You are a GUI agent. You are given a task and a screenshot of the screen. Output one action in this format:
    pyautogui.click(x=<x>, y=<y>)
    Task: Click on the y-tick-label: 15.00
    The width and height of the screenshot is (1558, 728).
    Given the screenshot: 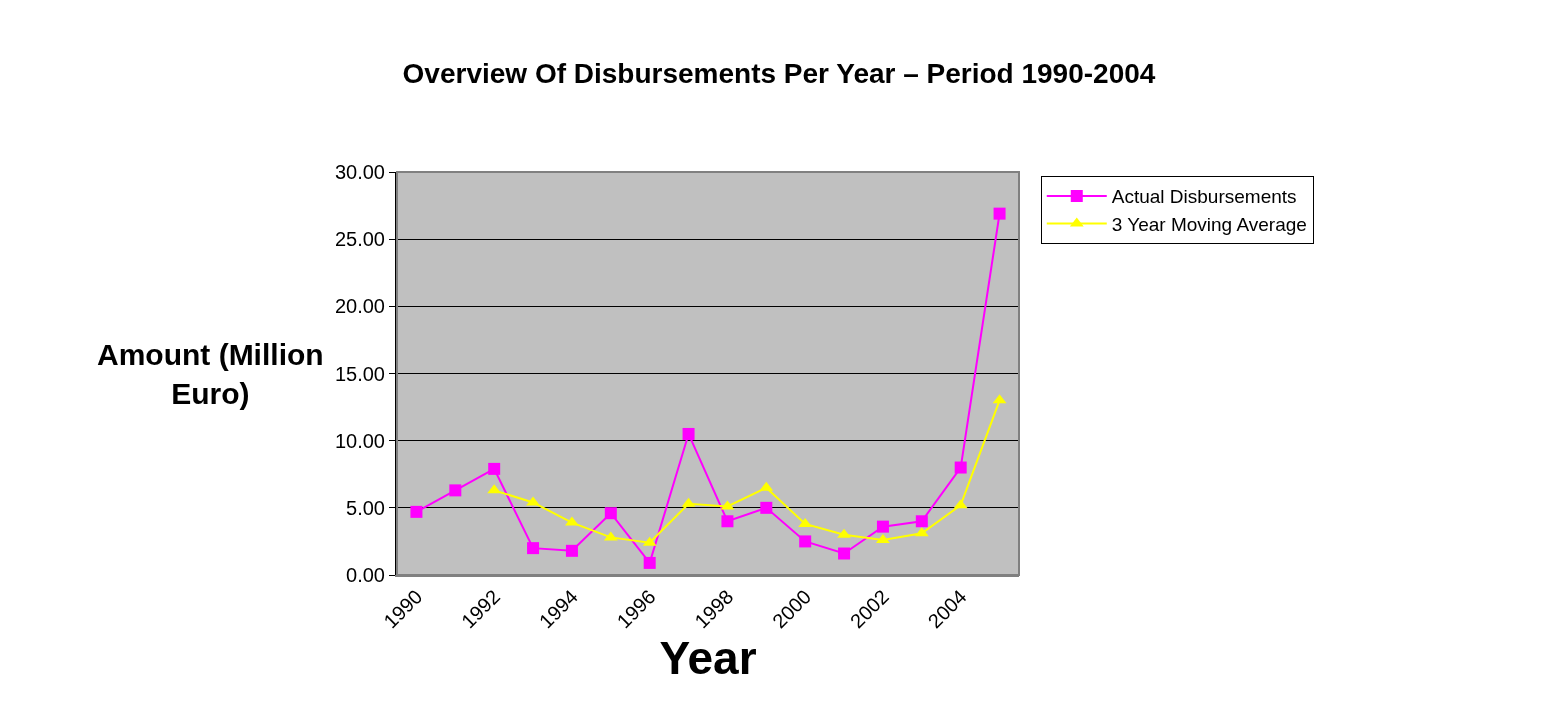 What is the action you would take?
    pyautogui.click(x=359, y=373)
    